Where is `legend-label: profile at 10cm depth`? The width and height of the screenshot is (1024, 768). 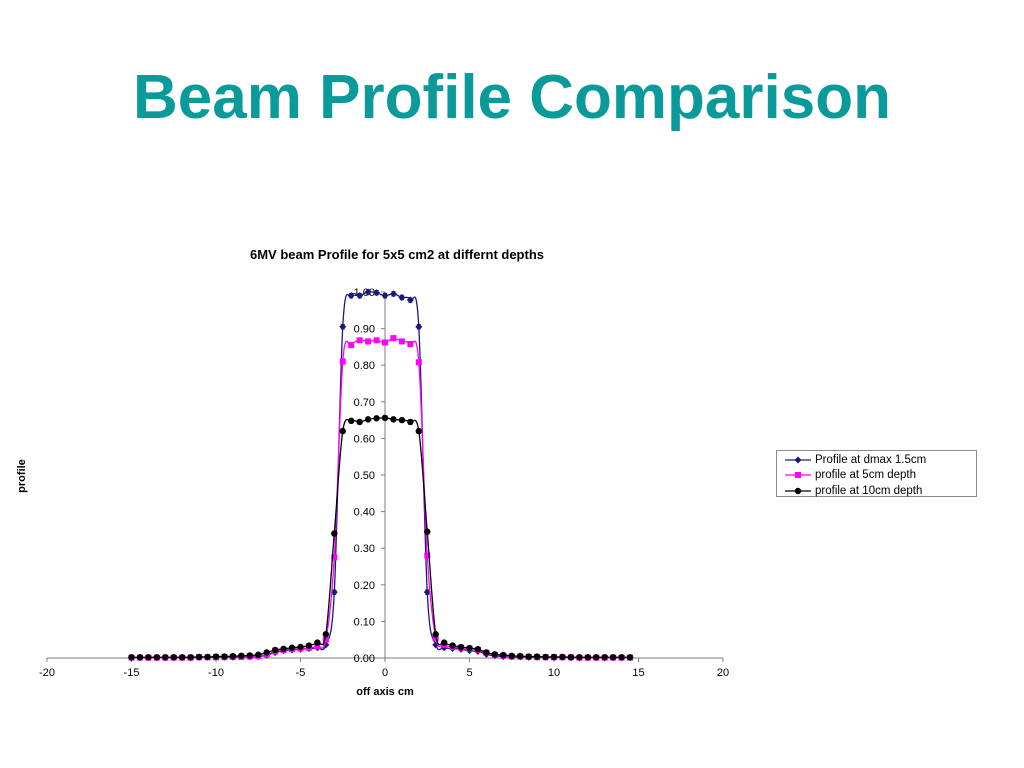
legend-label: profile at 10cm depth is located at coordinates (869, 490).